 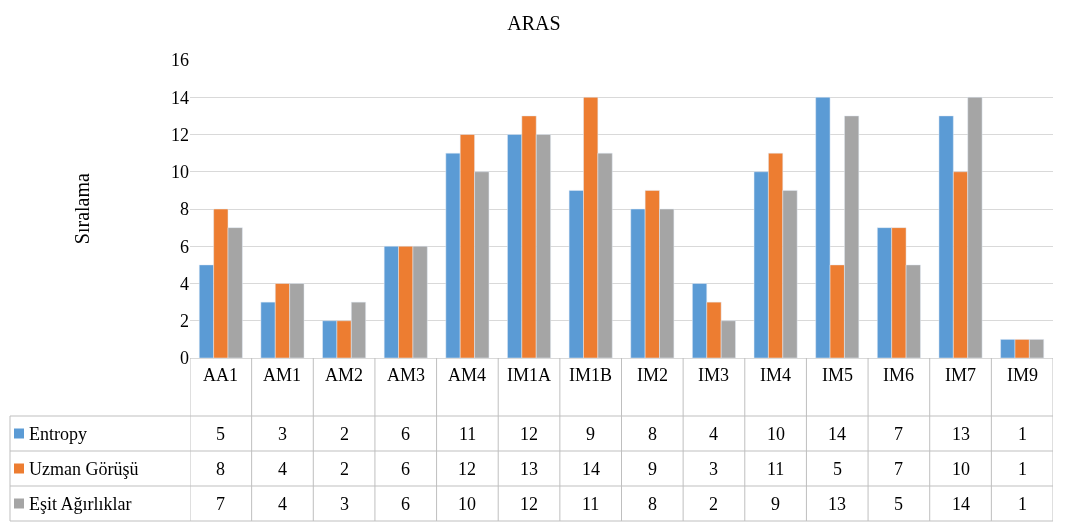 What do you see at coordinates (82, 208) in the screenshot?
I see `y-axis-title: Sıralama` at bounding box center [82, 208].